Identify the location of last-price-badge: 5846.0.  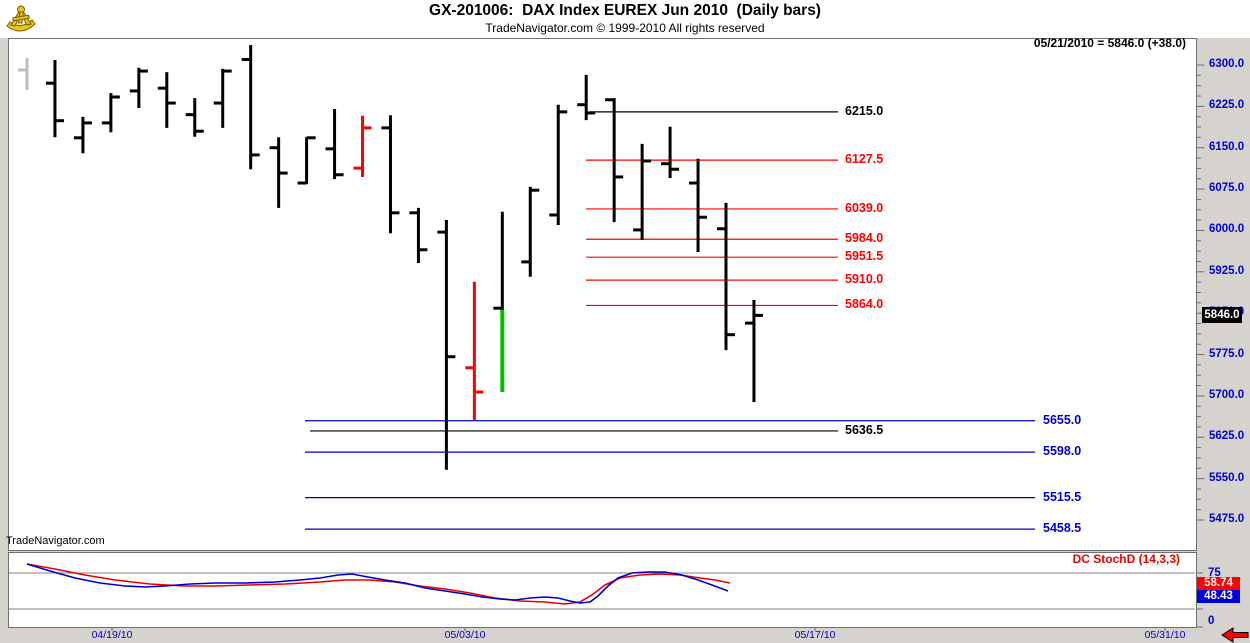
(1222, 315).